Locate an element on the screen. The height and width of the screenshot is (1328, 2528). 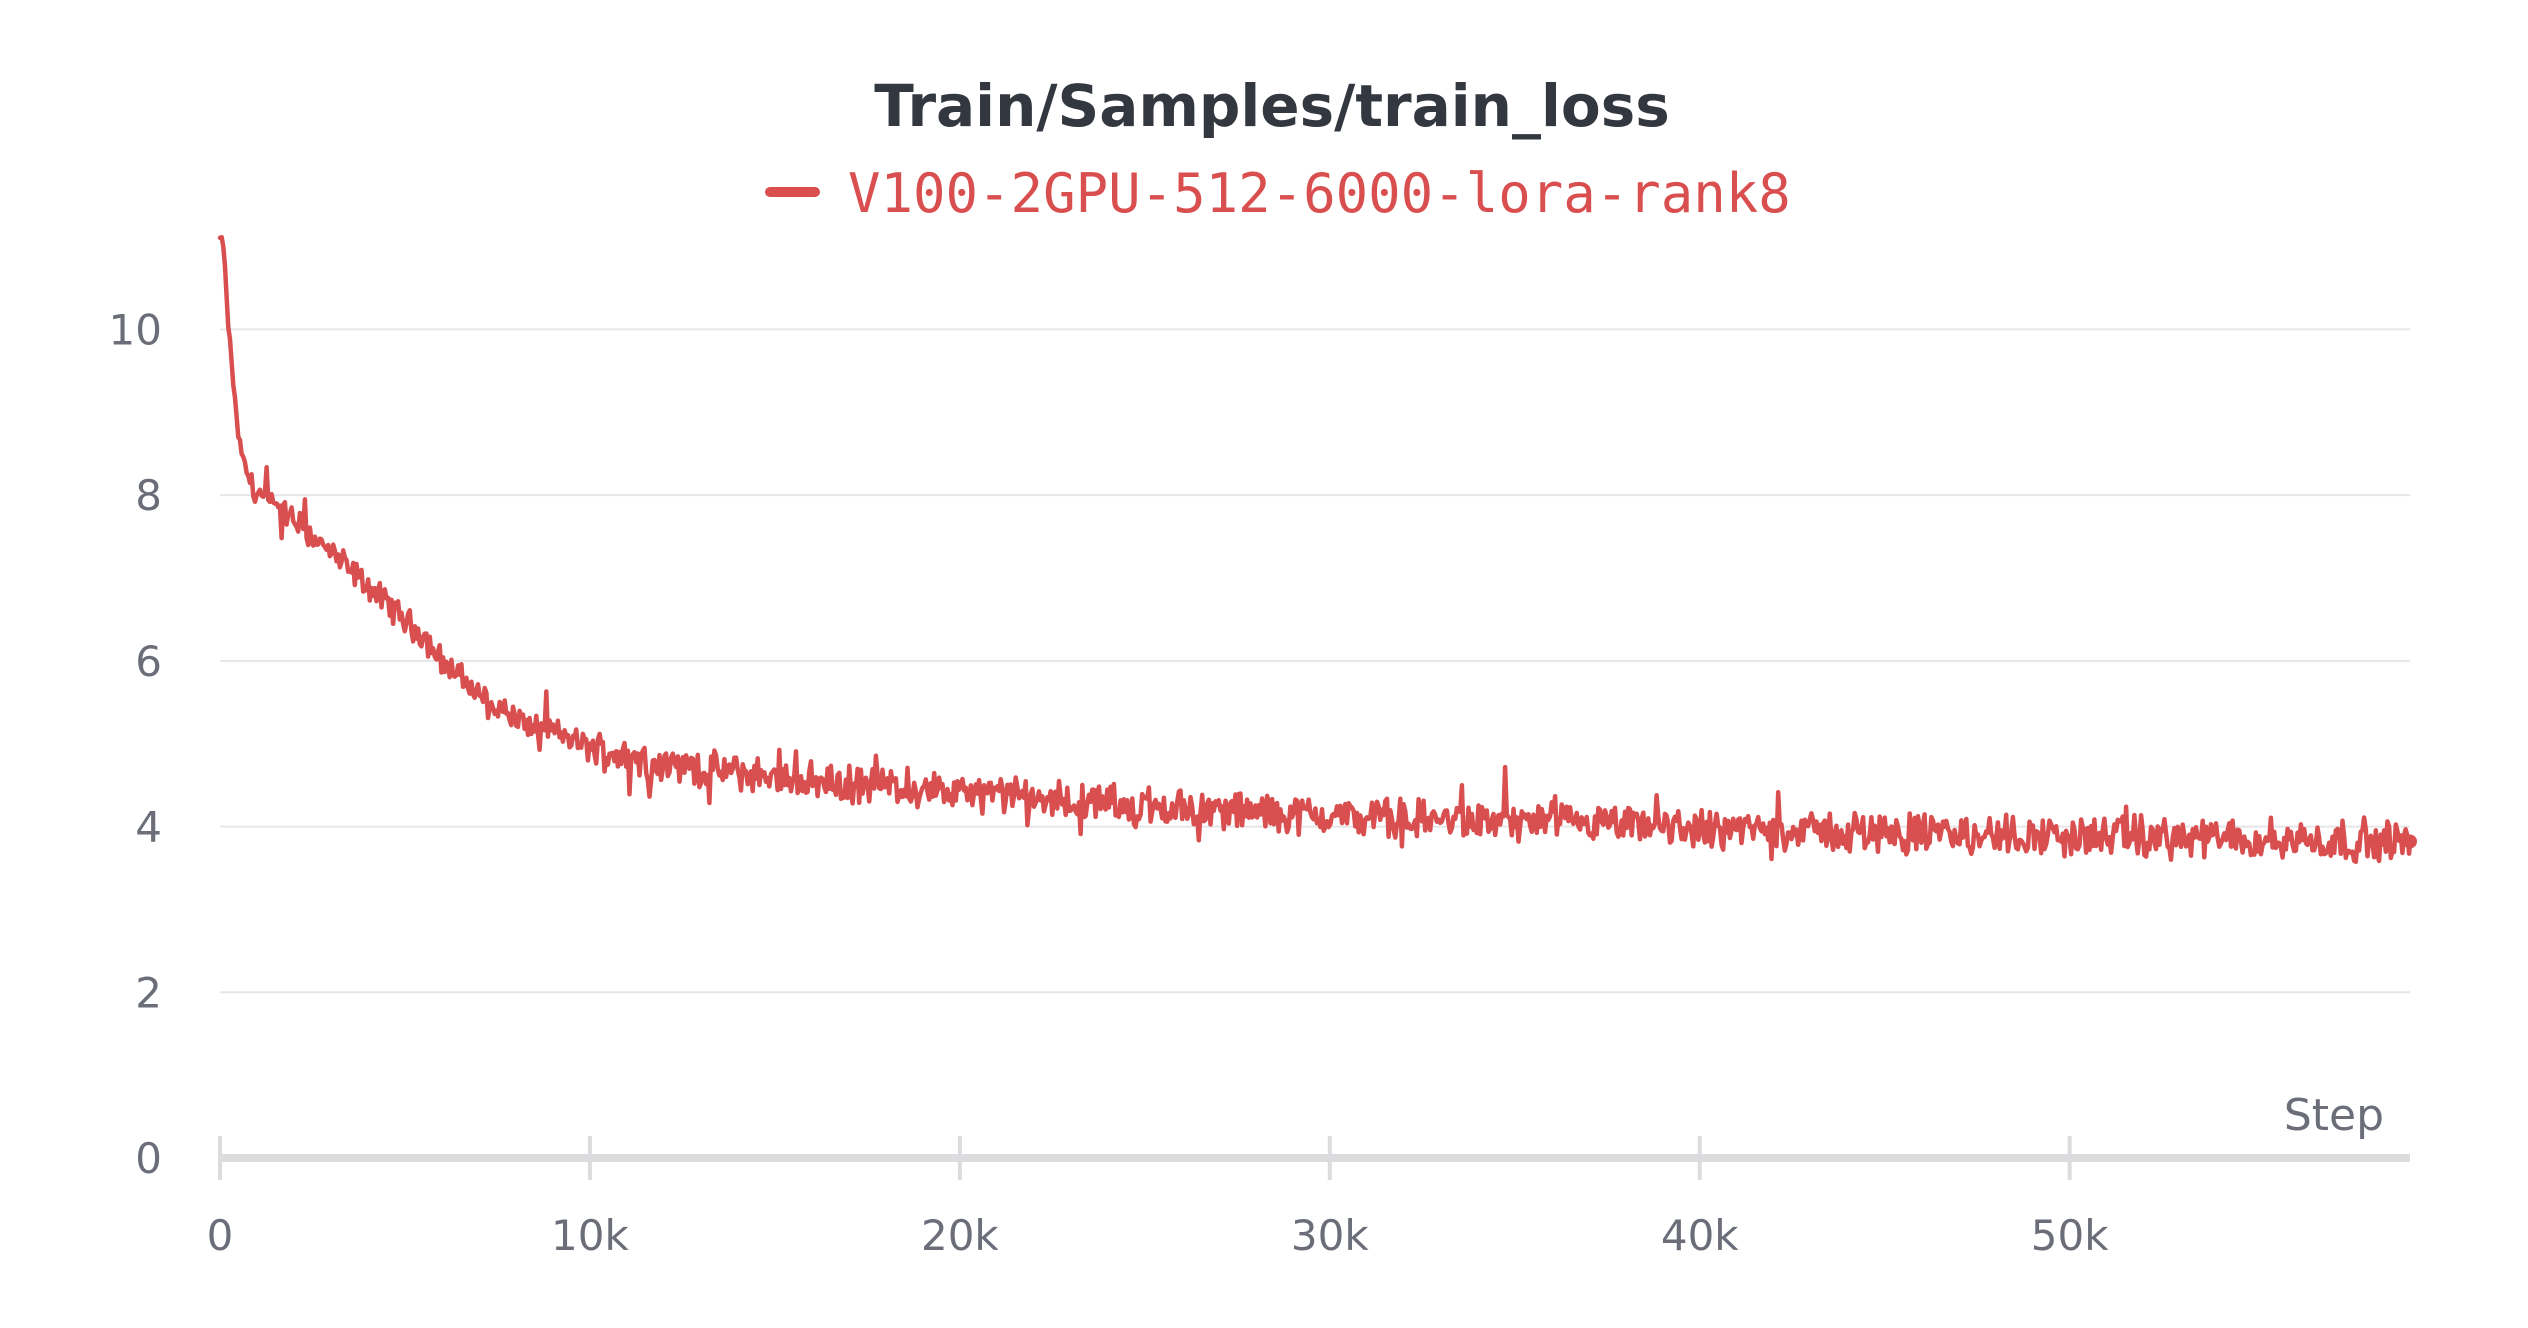
x-tick-label-1: 10k is located at coordinates (590, 1235).